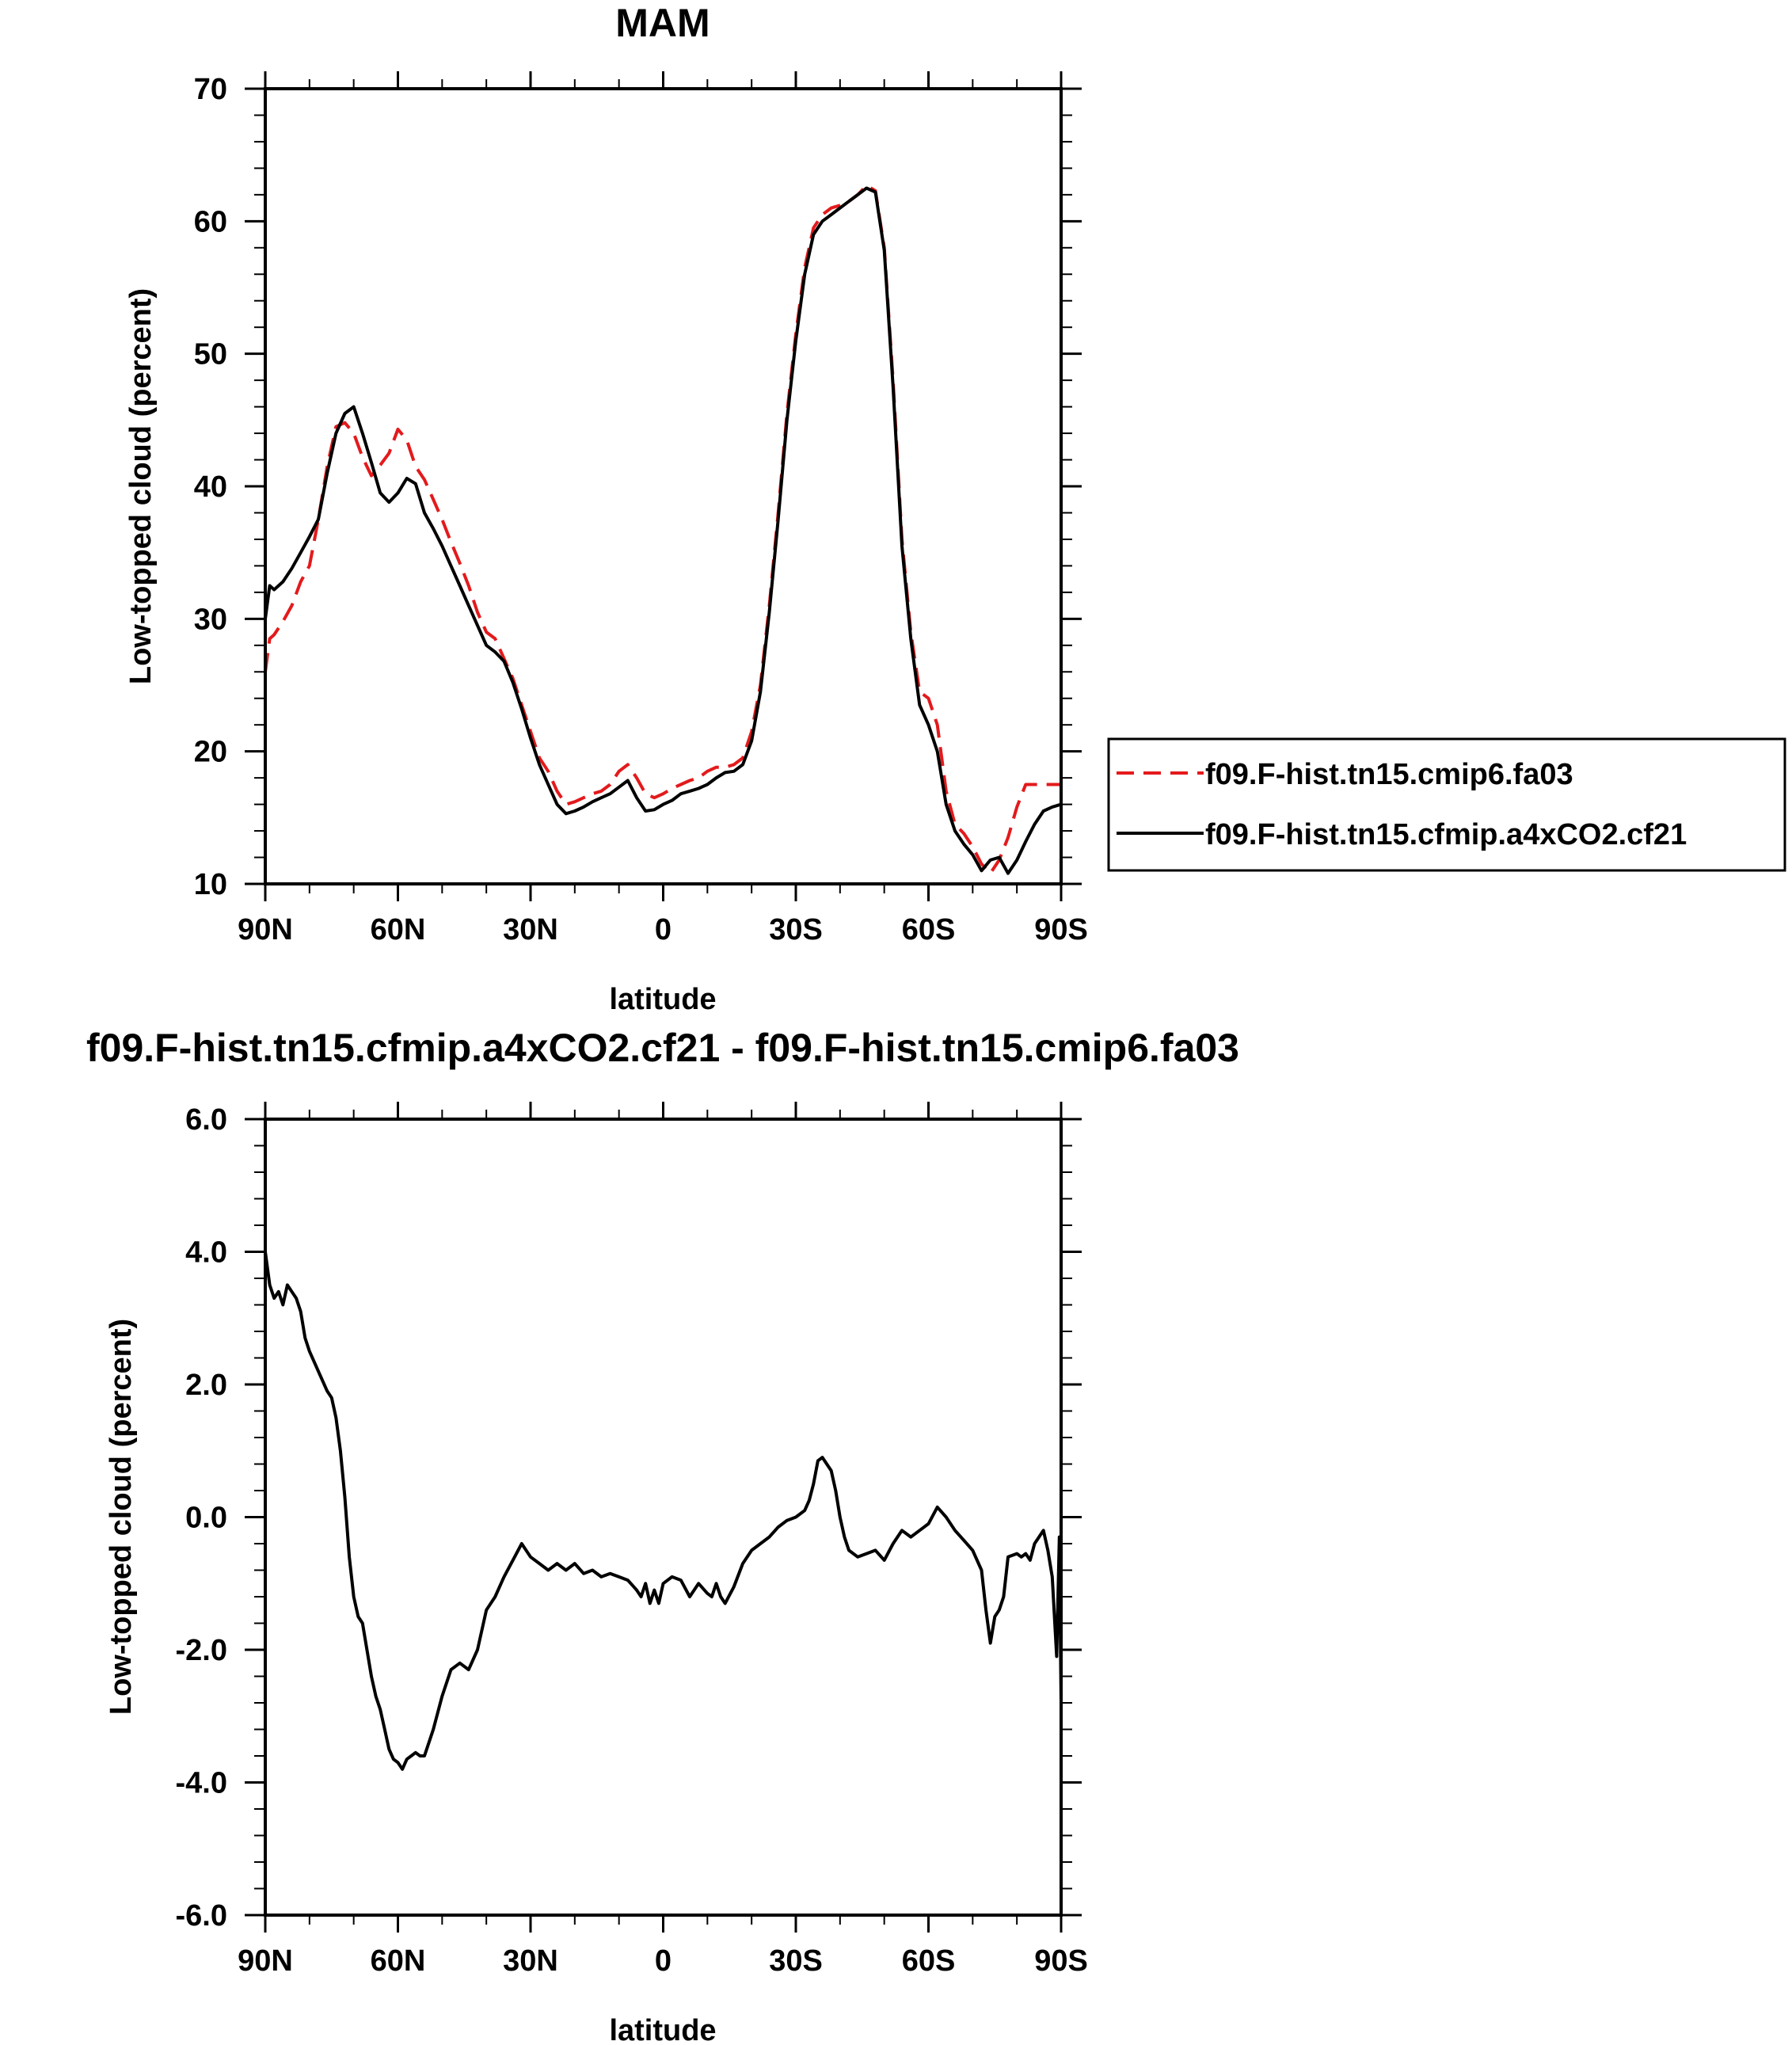  Describe the element at coordinates (662, 999) in the screenshot. I see `top-chart-x-axis-label: latitude` at that location.